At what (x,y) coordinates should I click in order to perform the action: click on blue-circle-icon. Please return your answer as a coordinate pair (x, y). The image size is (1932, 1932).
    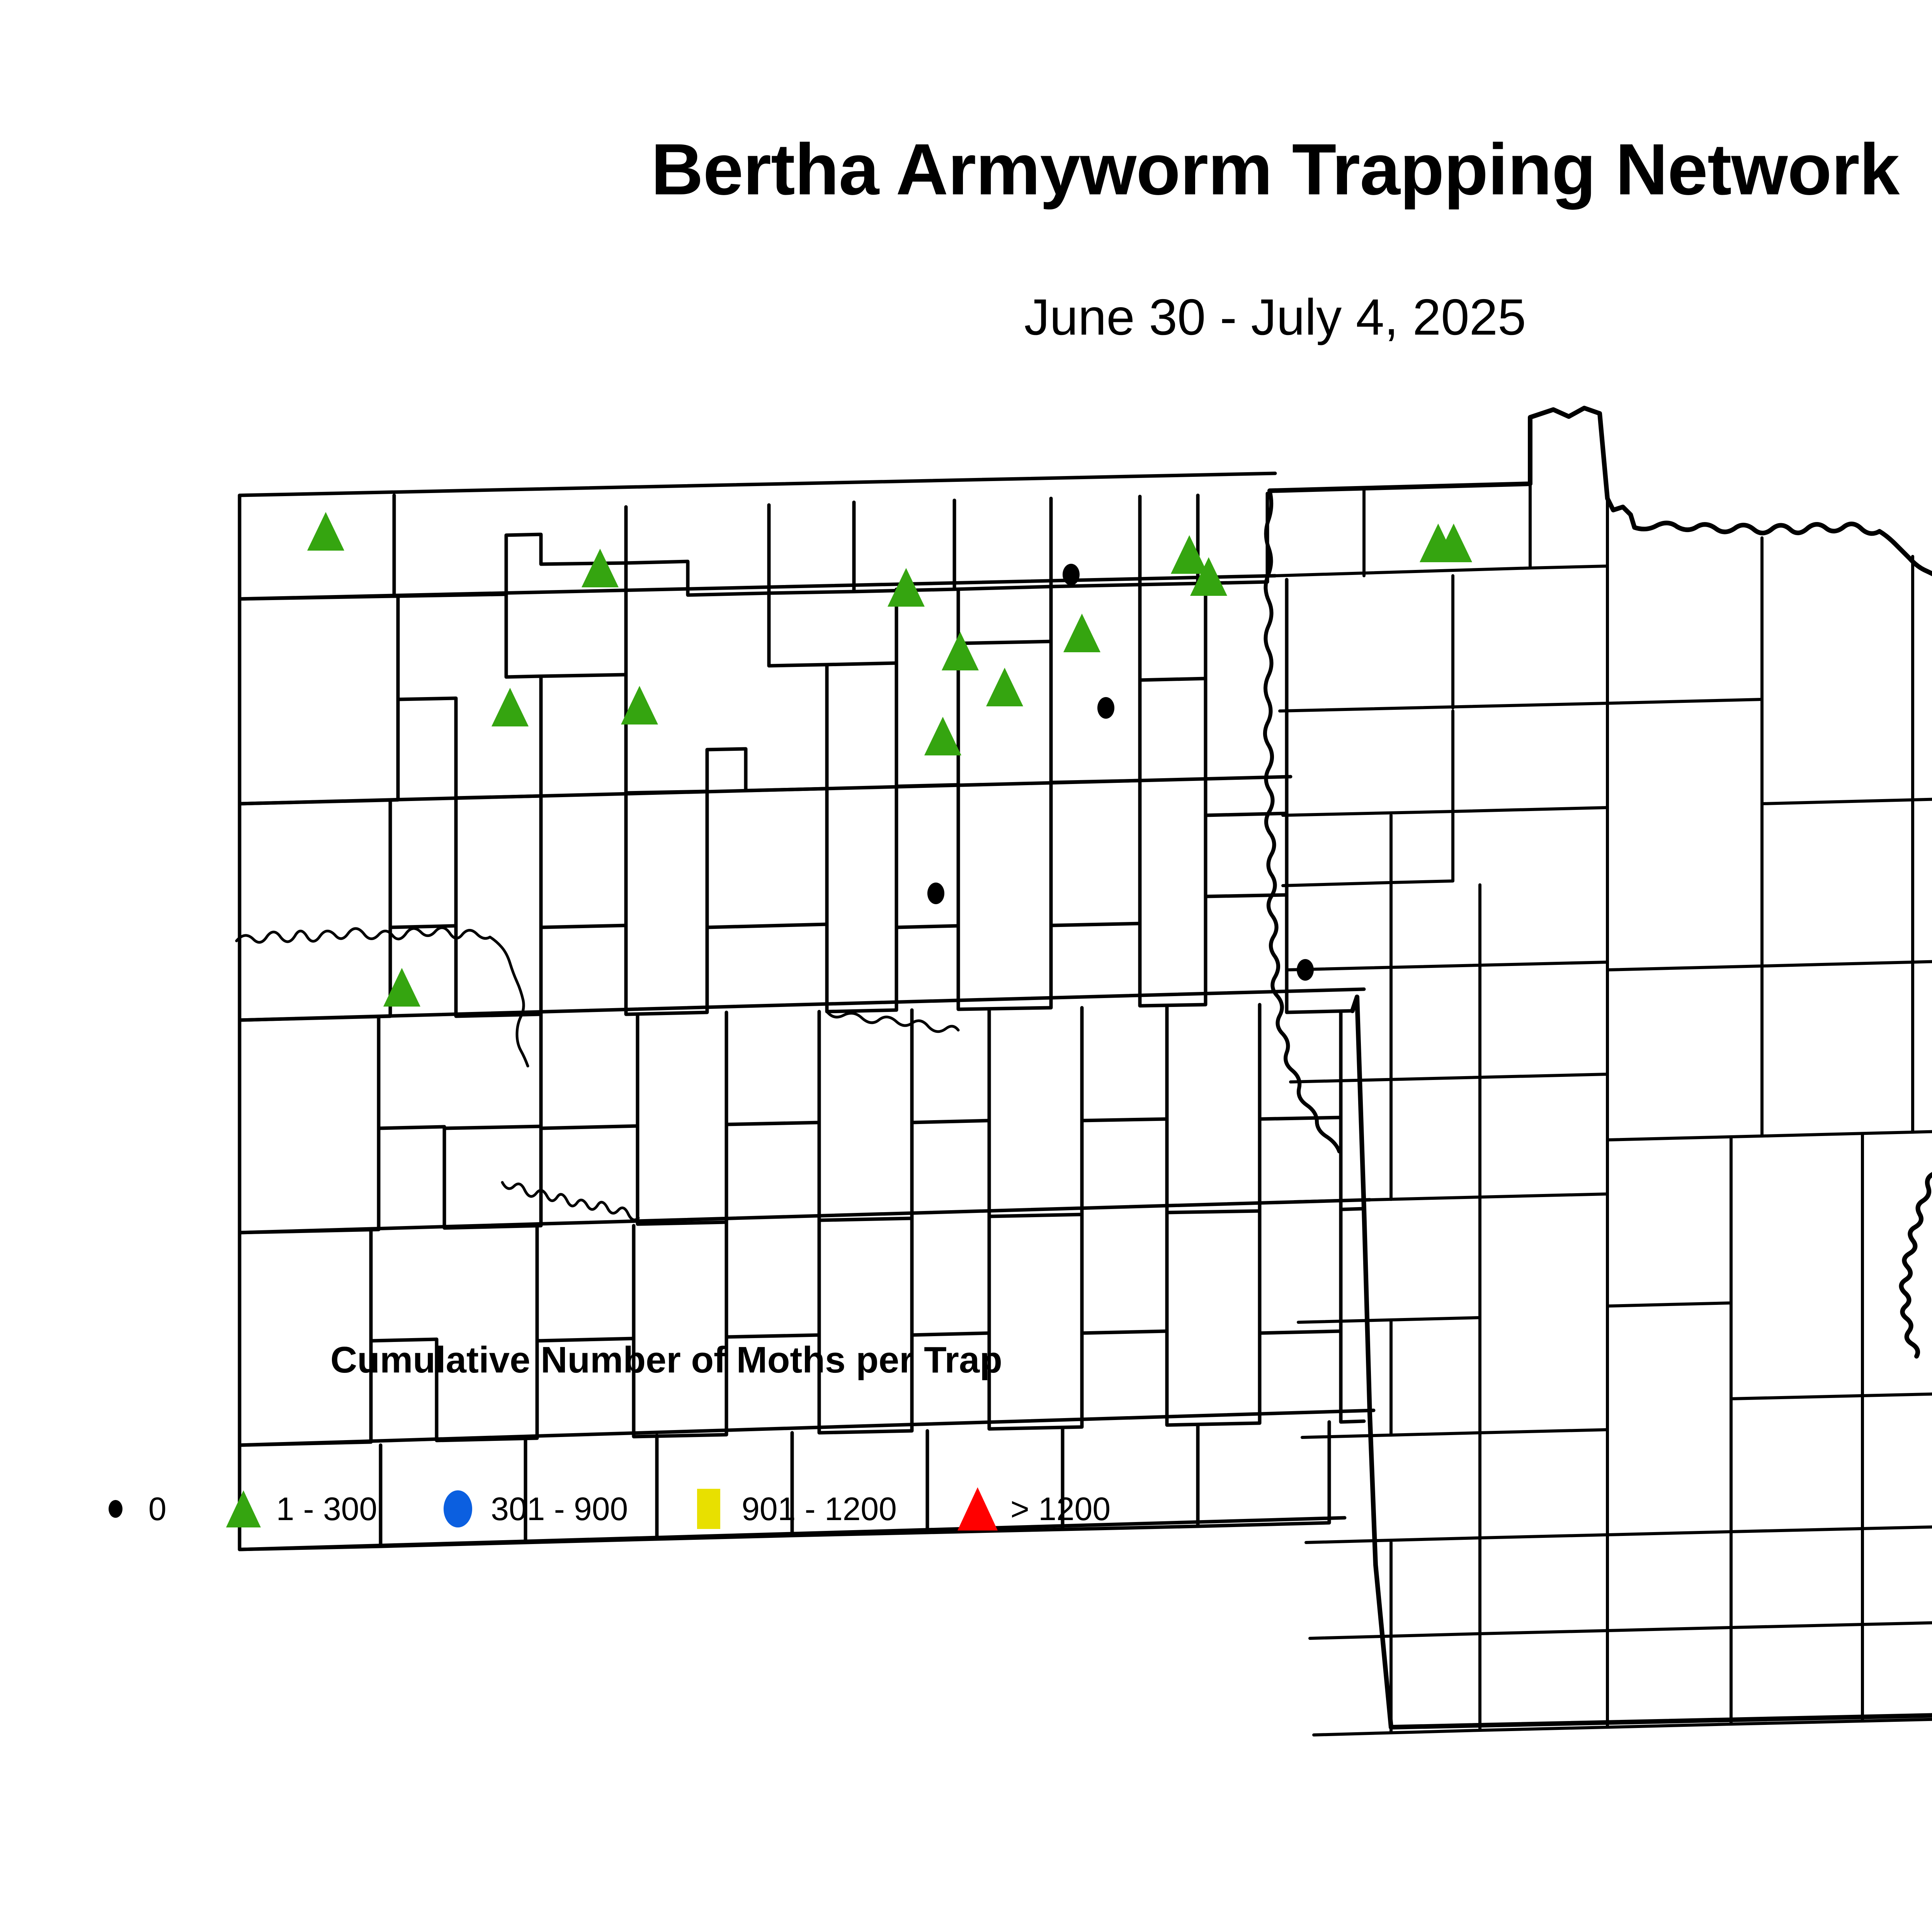
    Looking at the image, I should click on (458, 1509).